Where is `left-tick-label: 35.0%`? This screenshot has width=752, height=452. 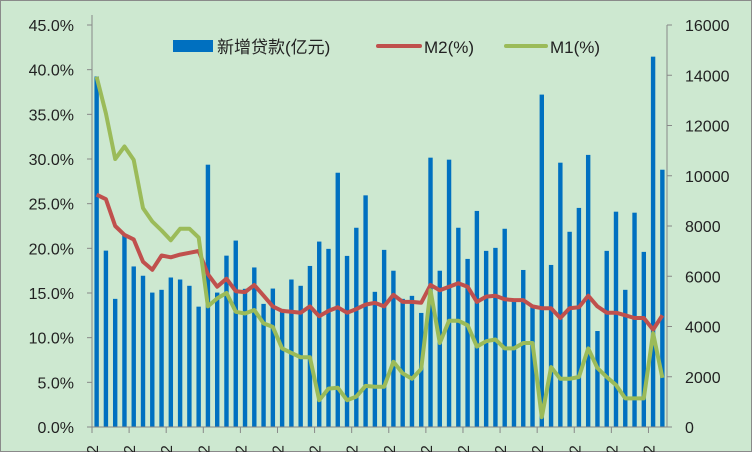
left-tick-label: 35.0% is located at coordinates (51, 115).